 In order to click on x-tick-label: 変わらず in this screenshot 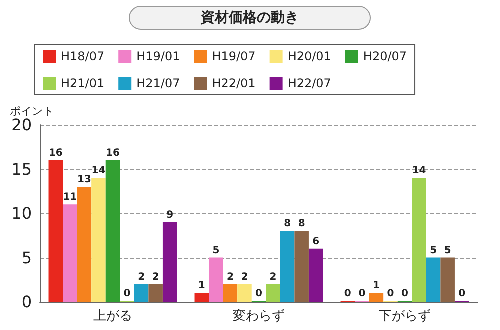, I will do `click(259, 316)`.